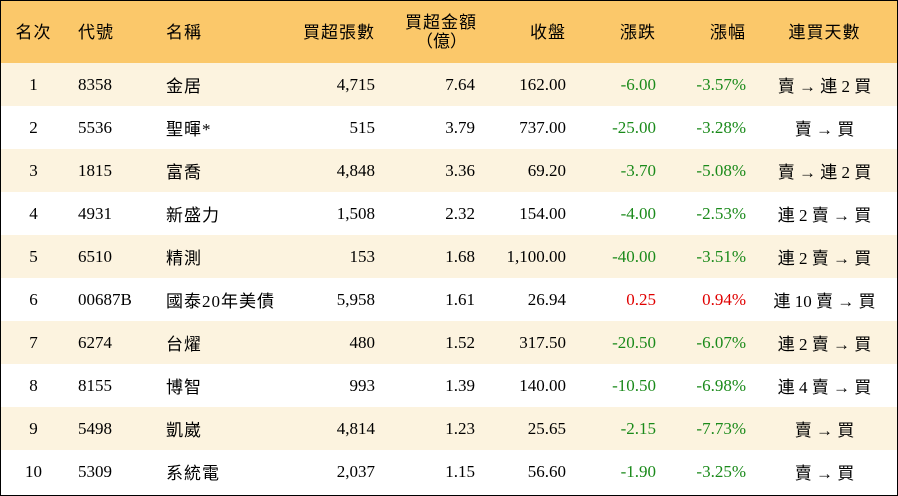  Describe the element at coordinates (460, 256) in the screenshot. I see `cell-net-buy-amount: 1.68` at that location.